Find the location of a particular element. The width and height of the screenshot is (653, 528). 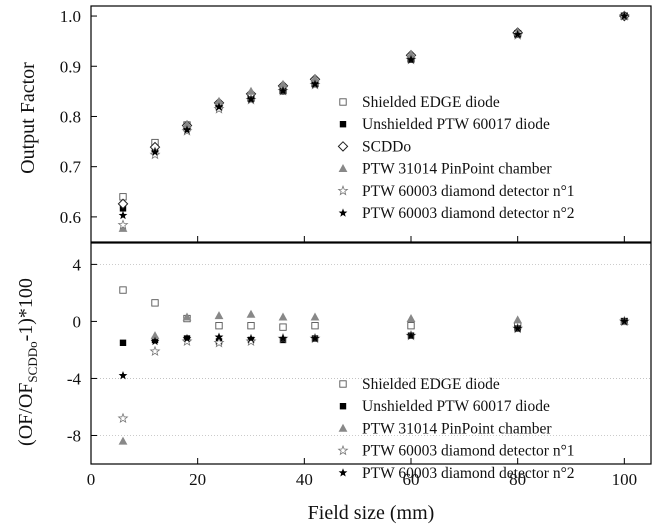

bottom-legend-label: PTW 60003 diamond detector n°2 is located at coordinates (468, 473).